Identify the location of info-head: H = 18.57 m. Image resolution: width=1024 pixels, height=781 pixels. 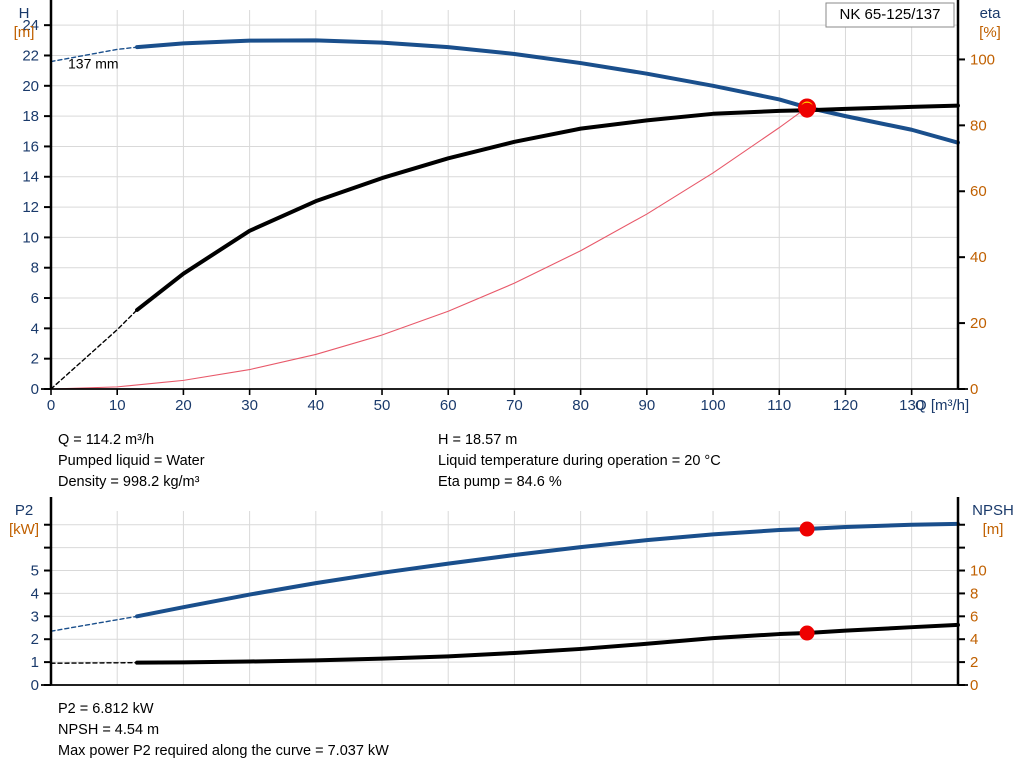
(478, 440).